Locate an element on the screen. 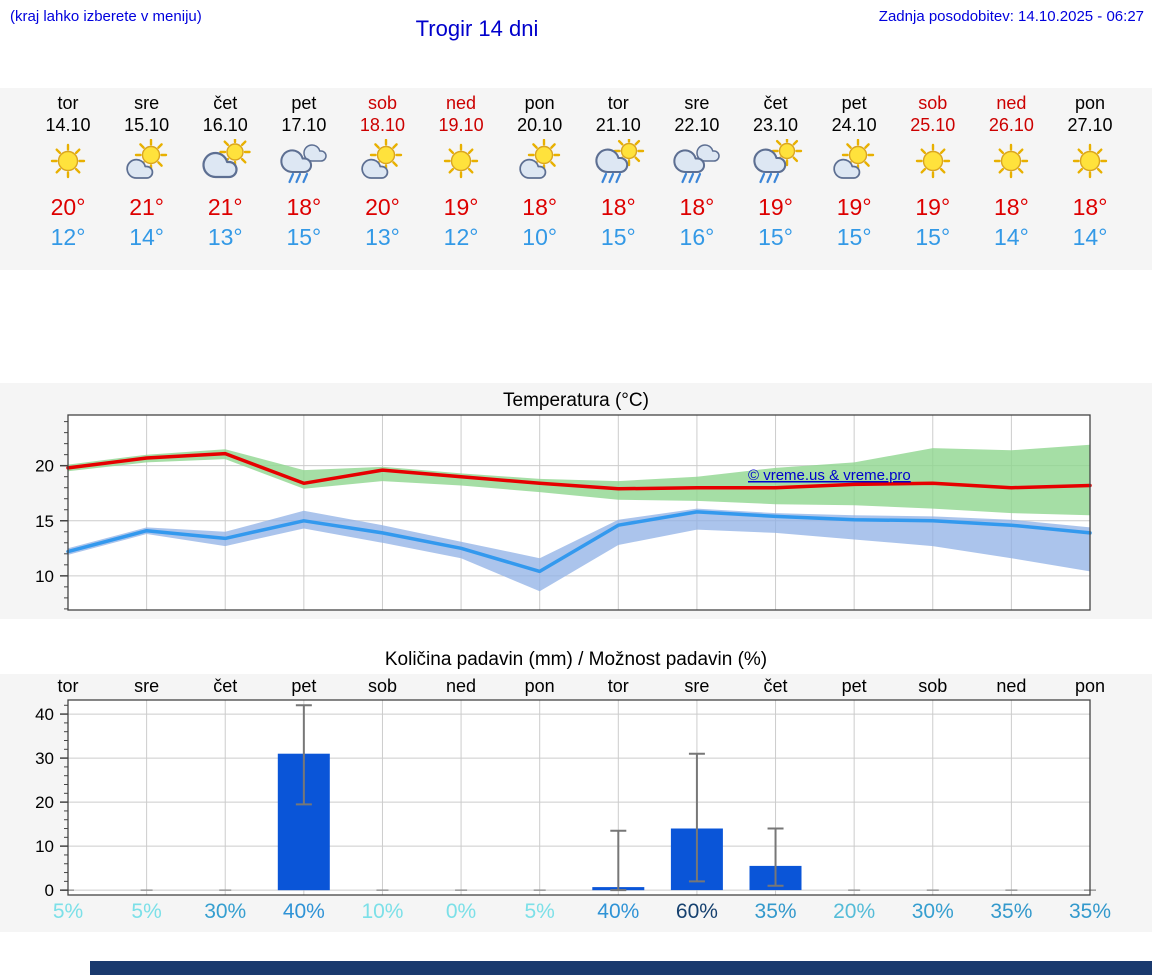  max-temp: 21° is located at coordinates (146, 207).